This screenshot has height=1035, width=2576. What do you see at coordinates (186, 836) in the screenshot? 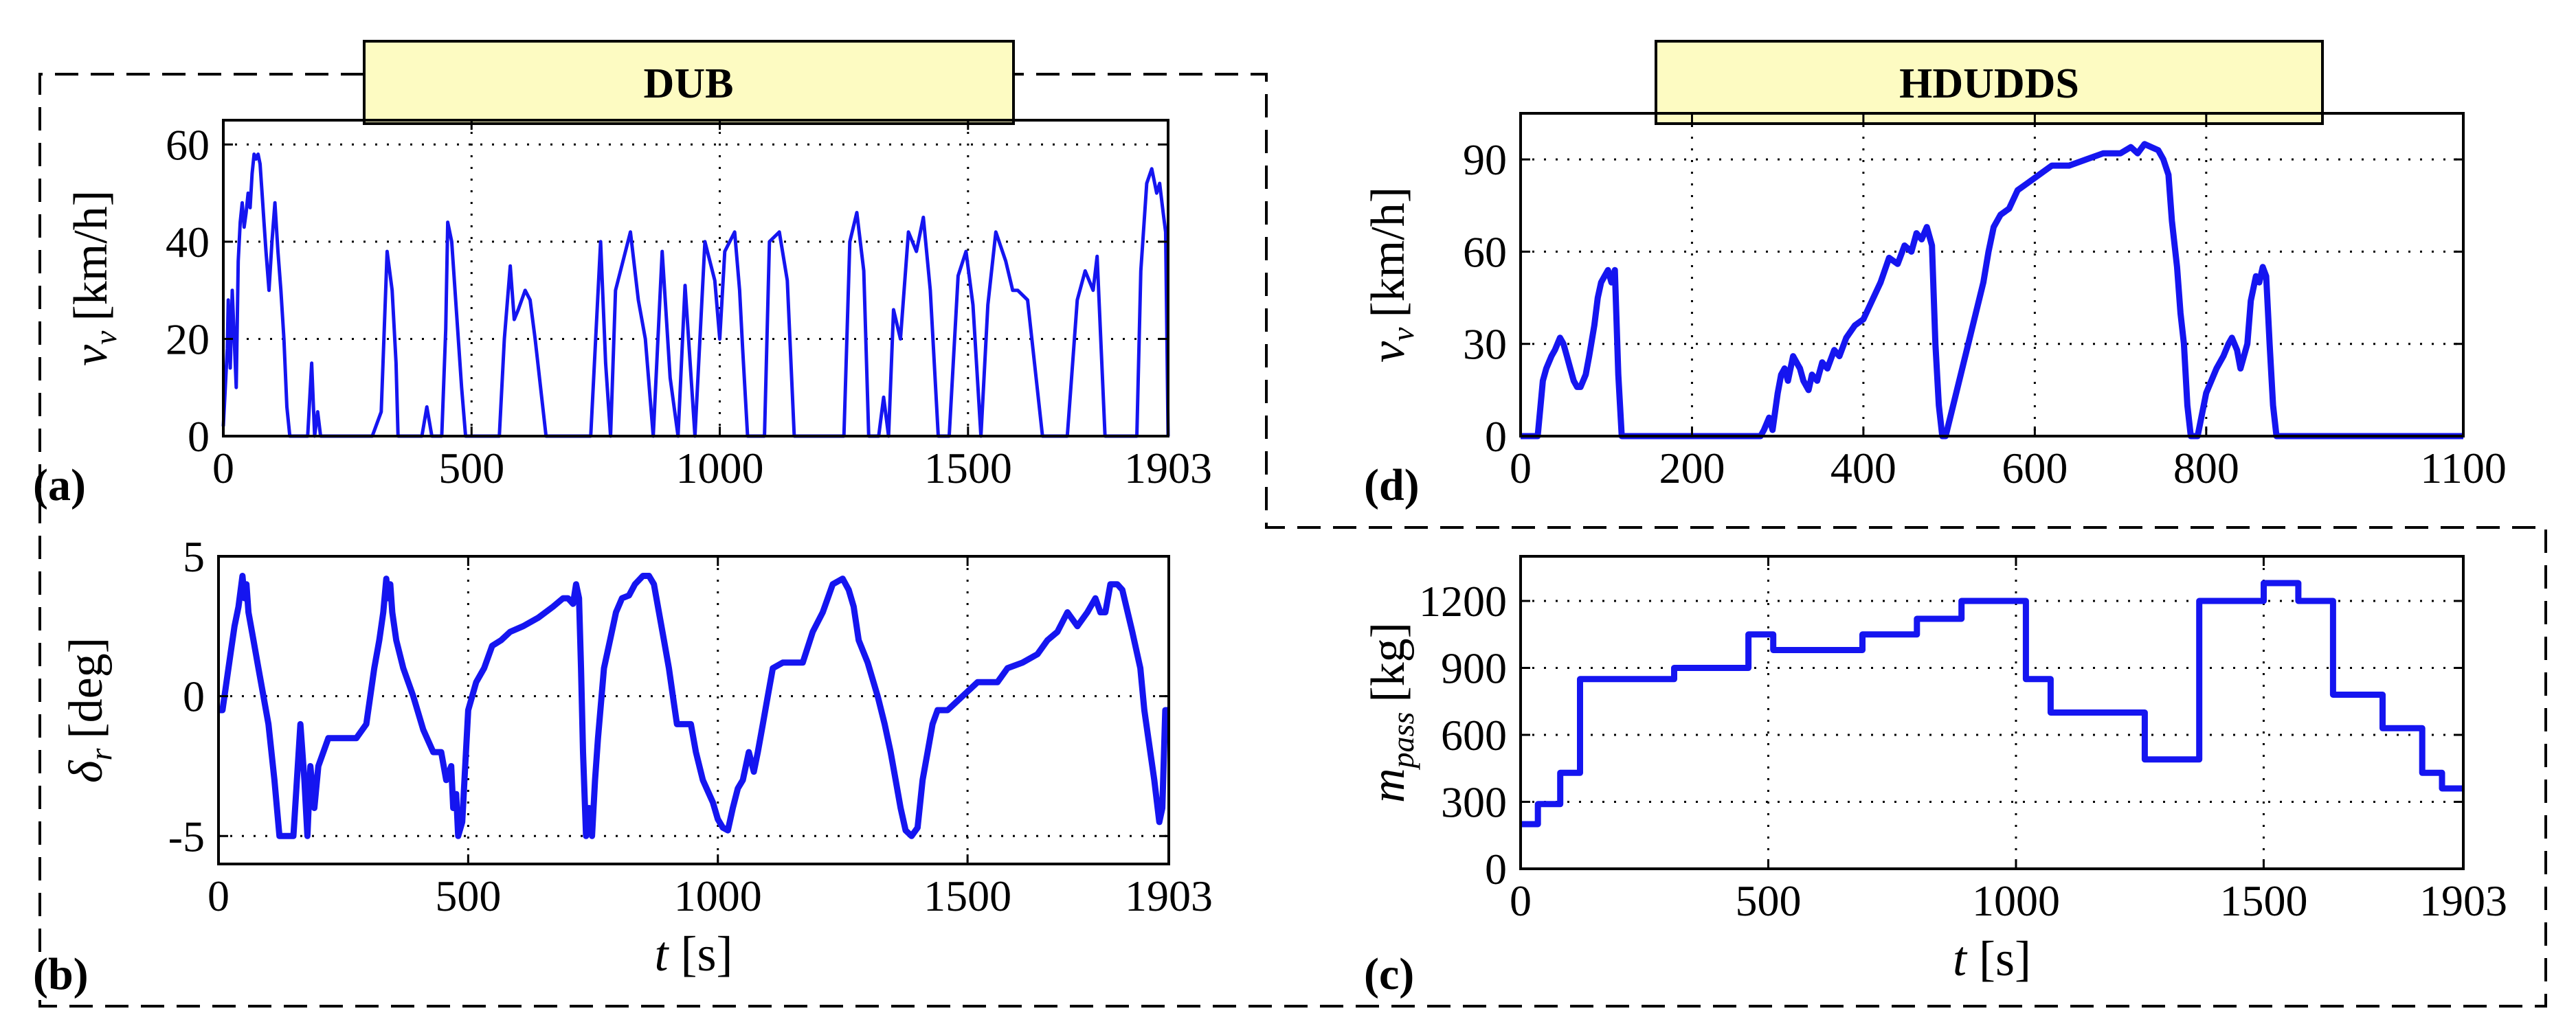
I see `y-tick-label: -5` at bounding box center [186, 836].